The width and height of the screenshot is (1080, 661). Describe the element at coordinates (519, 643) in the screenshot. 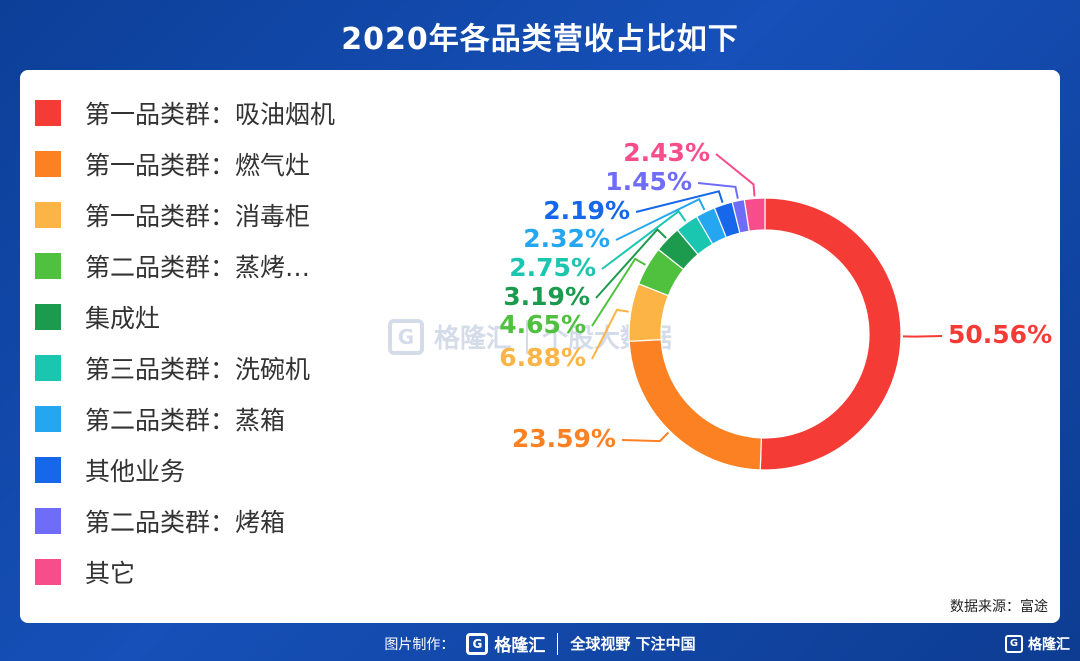

I see `footer-brand: 格隆汇` at that location.